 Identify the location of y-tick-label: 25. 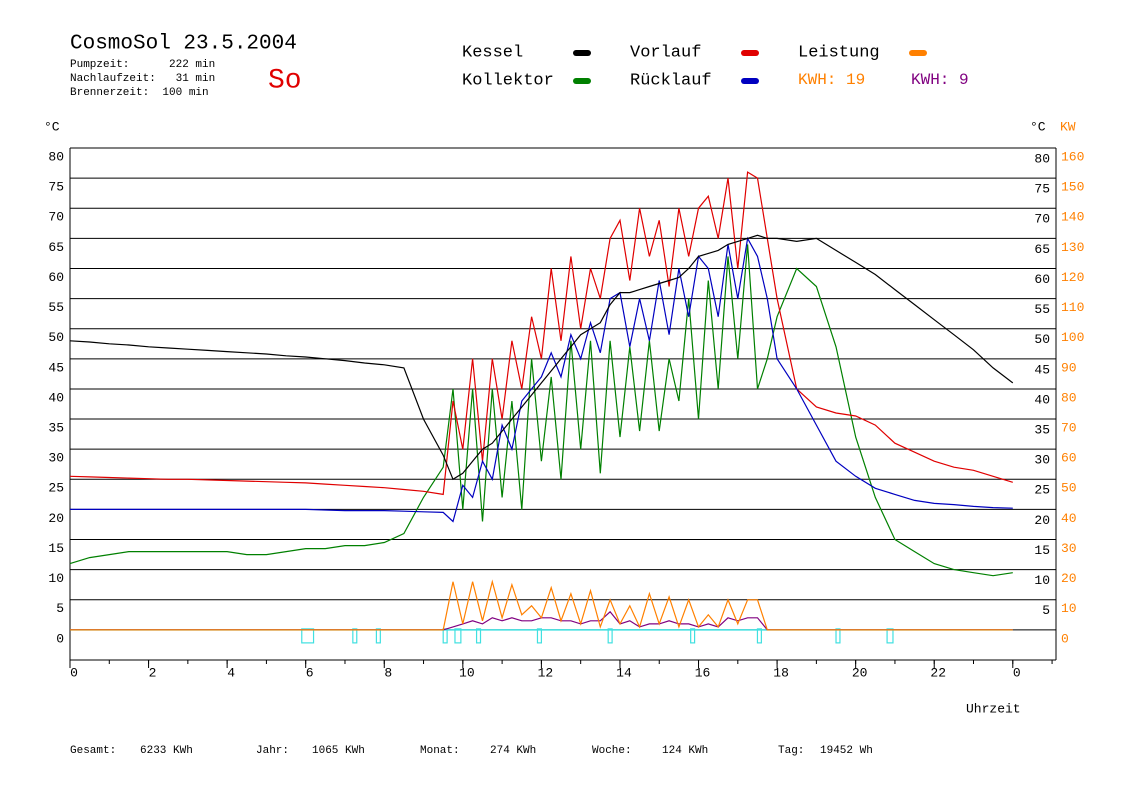
(56, 488).